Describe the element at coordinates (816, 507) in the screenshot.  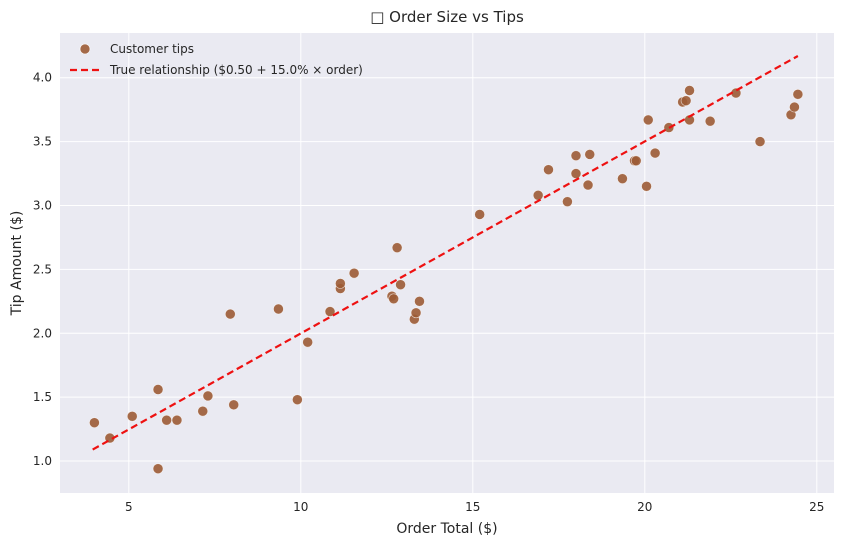
I see `x-tick-label: 25` at that location.